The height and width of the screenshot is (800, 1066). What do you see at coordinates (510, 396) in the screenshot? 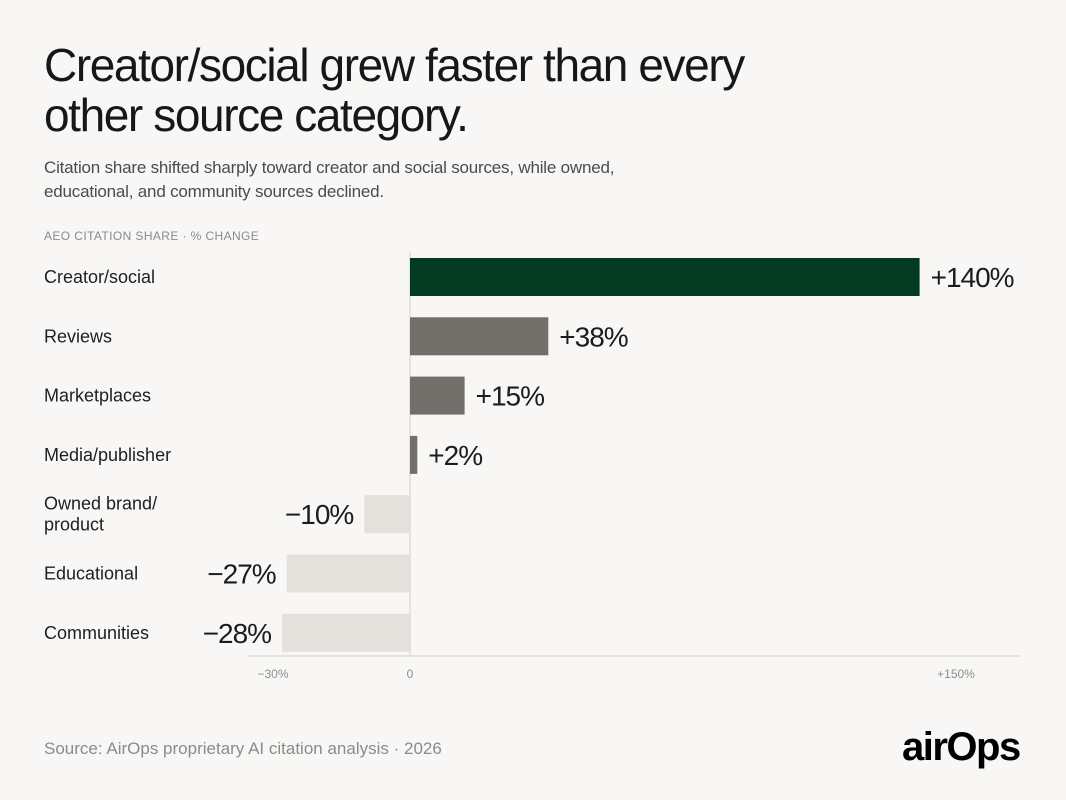
I see `value-label-3: +15%` at bounding box center [510, 396].